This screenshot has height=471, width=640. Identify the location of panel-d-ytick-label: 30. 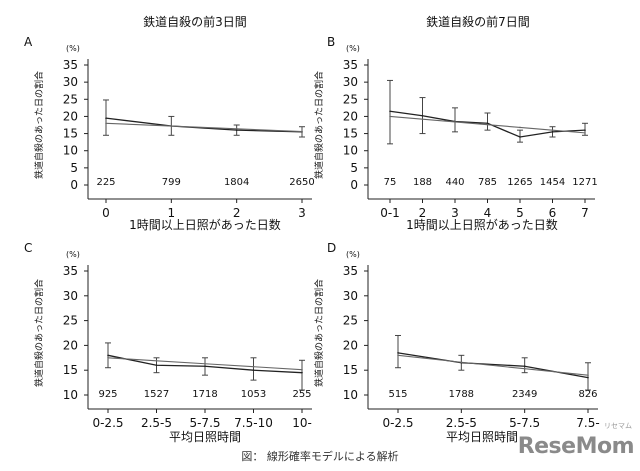
(350, 296).